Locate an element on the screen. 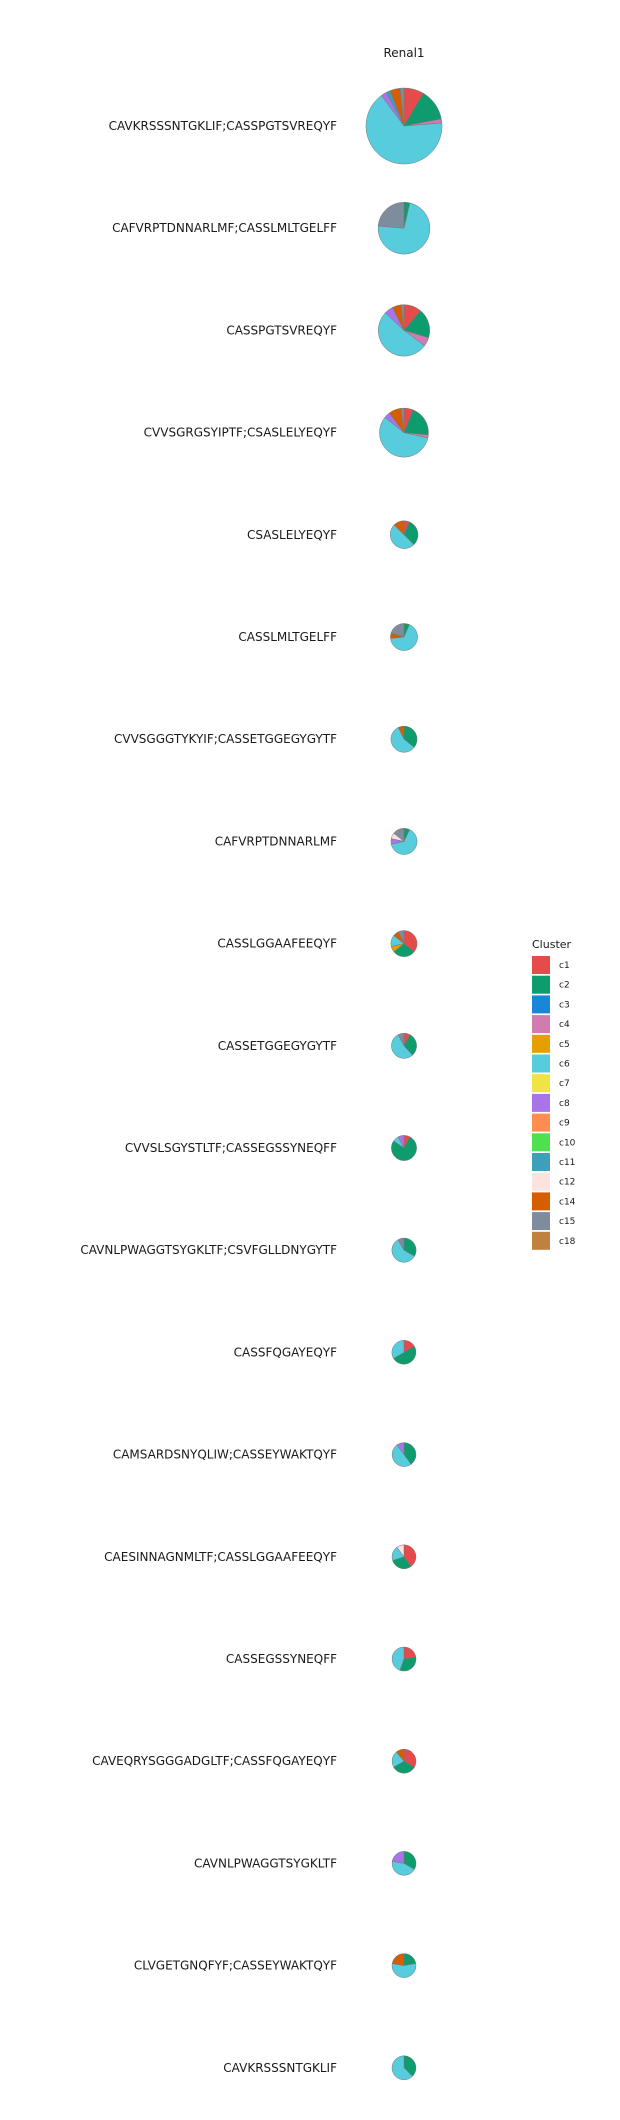 This screenshot has width=620, height=2120. legend-swatch-c15 is located at coordinates (541, 1221).